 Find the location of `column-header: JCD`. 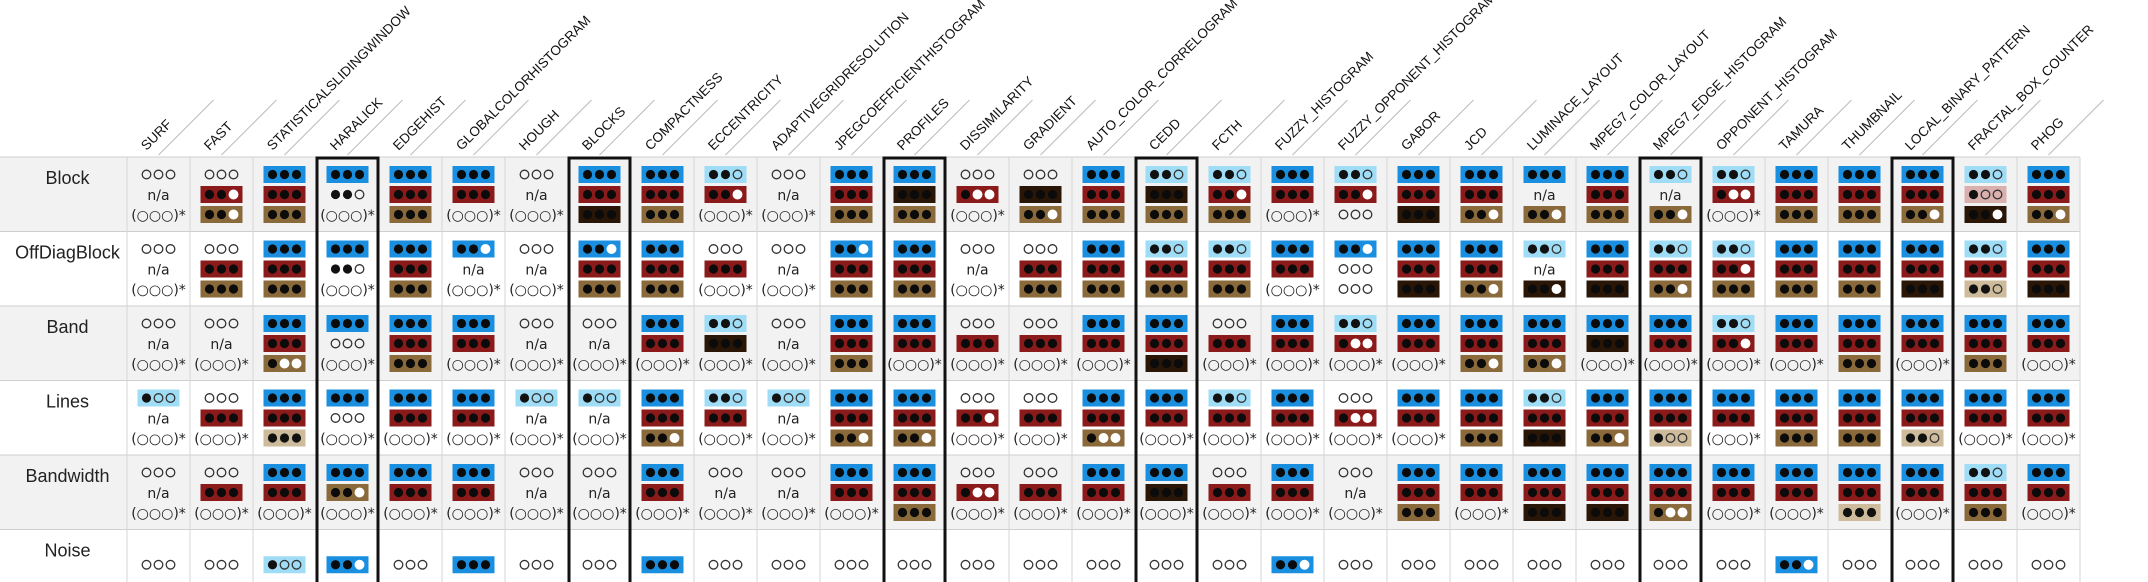

column-header: JCD is located at coordinates (1475, 138).